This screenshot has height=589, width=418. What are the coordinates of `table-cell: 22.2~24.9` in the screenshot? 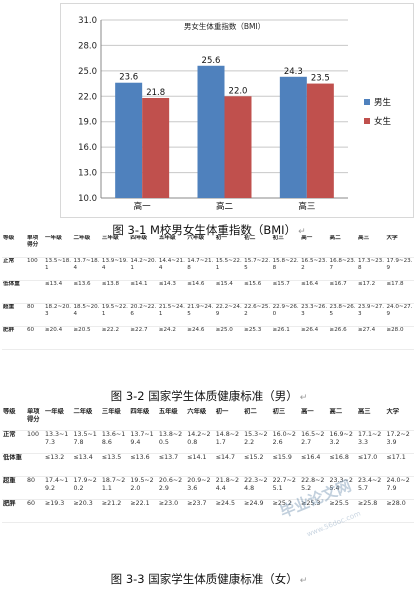 It's located at (229, 315).